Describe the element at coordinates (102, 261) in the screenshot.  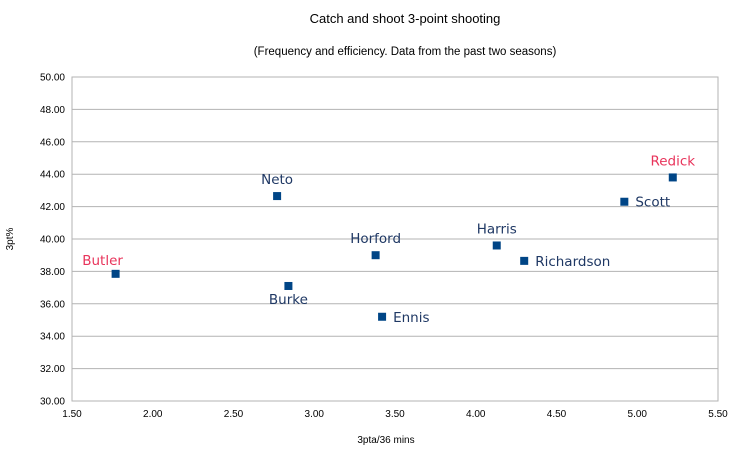
I see `point-label: Butler` at that location.